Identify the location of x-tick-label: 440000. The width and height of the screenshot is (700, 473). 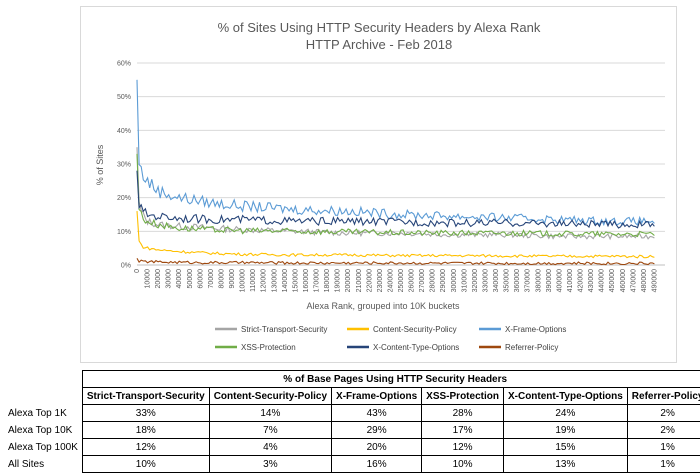
(602, 280).